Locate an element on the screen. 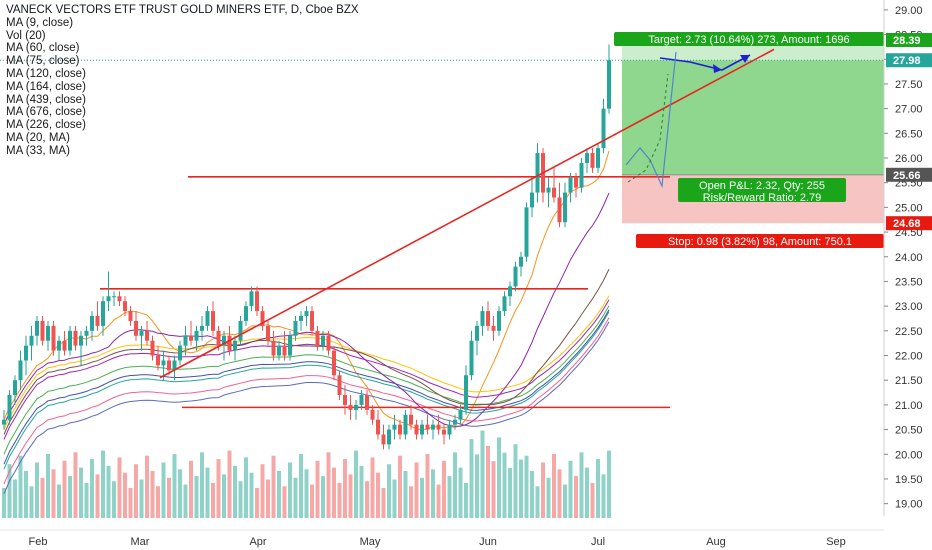 This screenshot has height=550, width=932. indicator-legend-item: MA (33, MA) is located at coordinates (38, 150).